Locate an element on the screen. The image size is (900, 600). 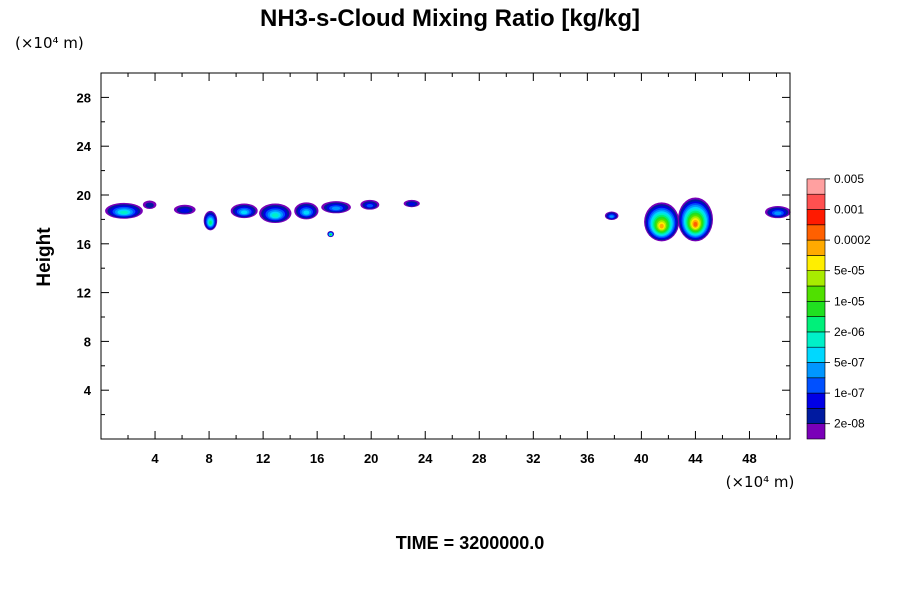
x-tick-label: 12 is located at coordinates (263, 458).